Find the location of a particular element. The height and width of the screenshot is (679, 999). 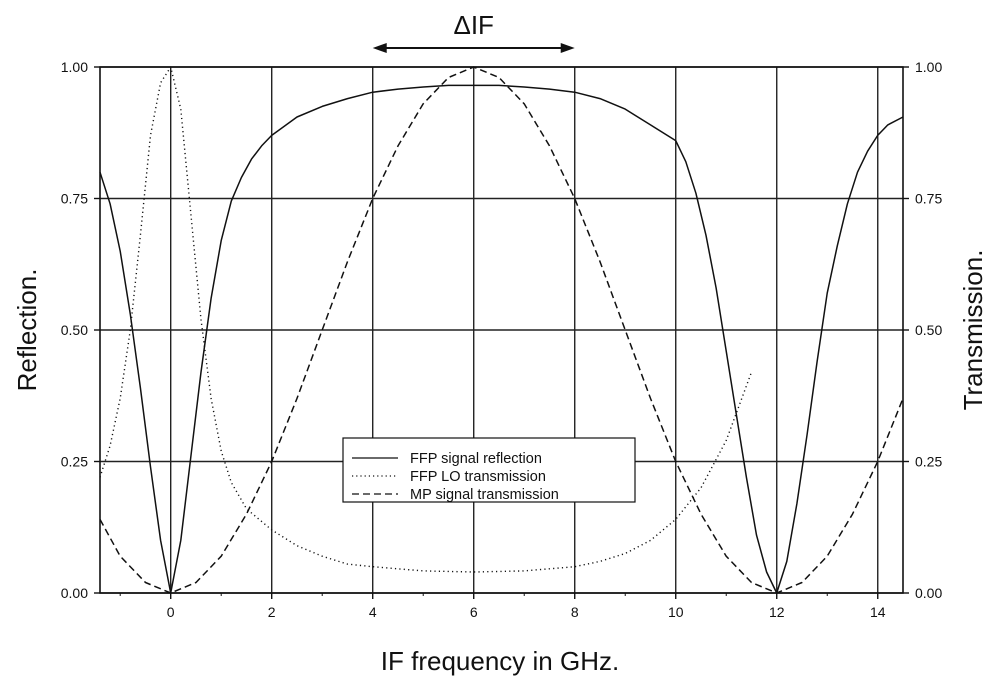

y-tick-label-left: 0.75 is located at coordinates (74, 199).